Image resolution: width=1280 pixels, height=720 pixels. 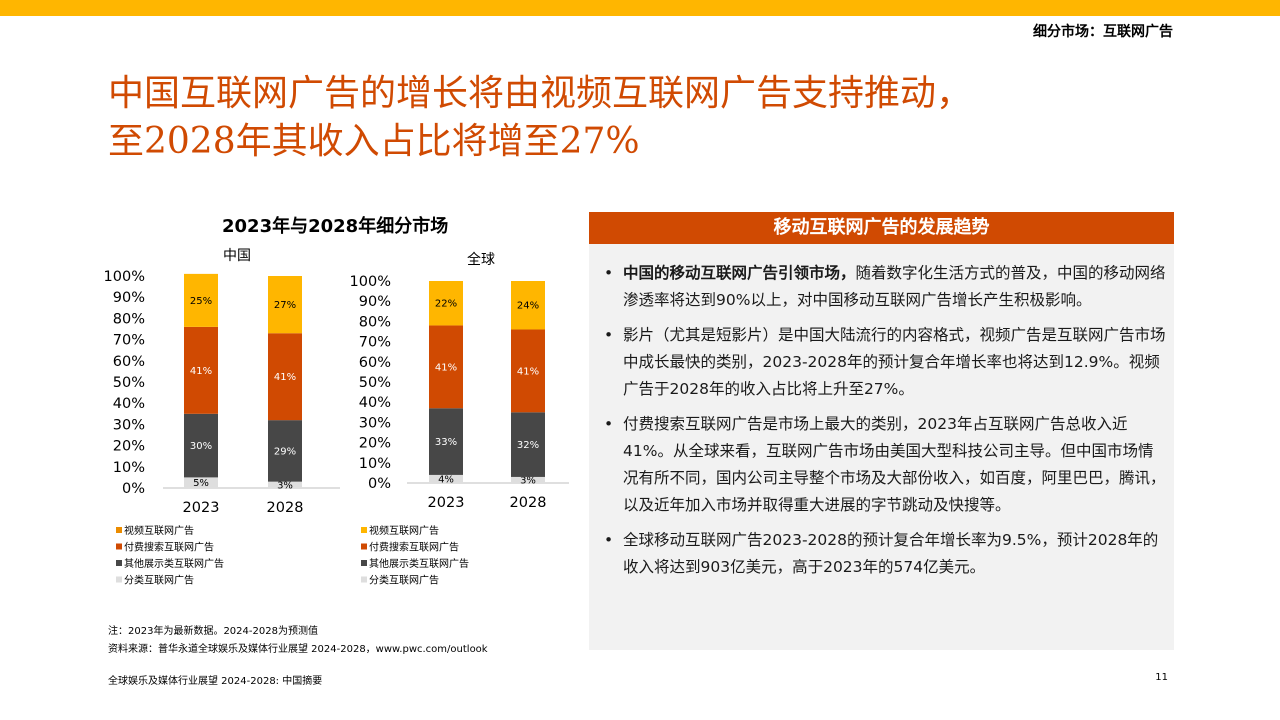 What do you see at coordinates (374, 141) in the screenshot?
I see `title-line-2: 至2028年其收入占比将增至27%` at bounding box center [374, 141].